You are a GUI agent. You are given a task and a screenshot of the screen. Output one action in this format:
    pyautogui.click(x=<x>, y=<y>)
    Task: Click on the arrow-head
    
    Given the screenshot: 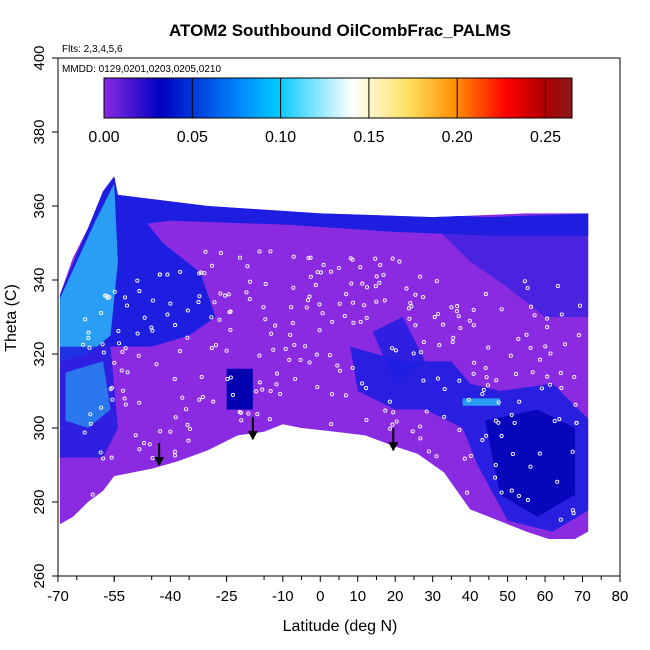 What is the action you would take?
    pyautogui.click(x=393, y=447)
    